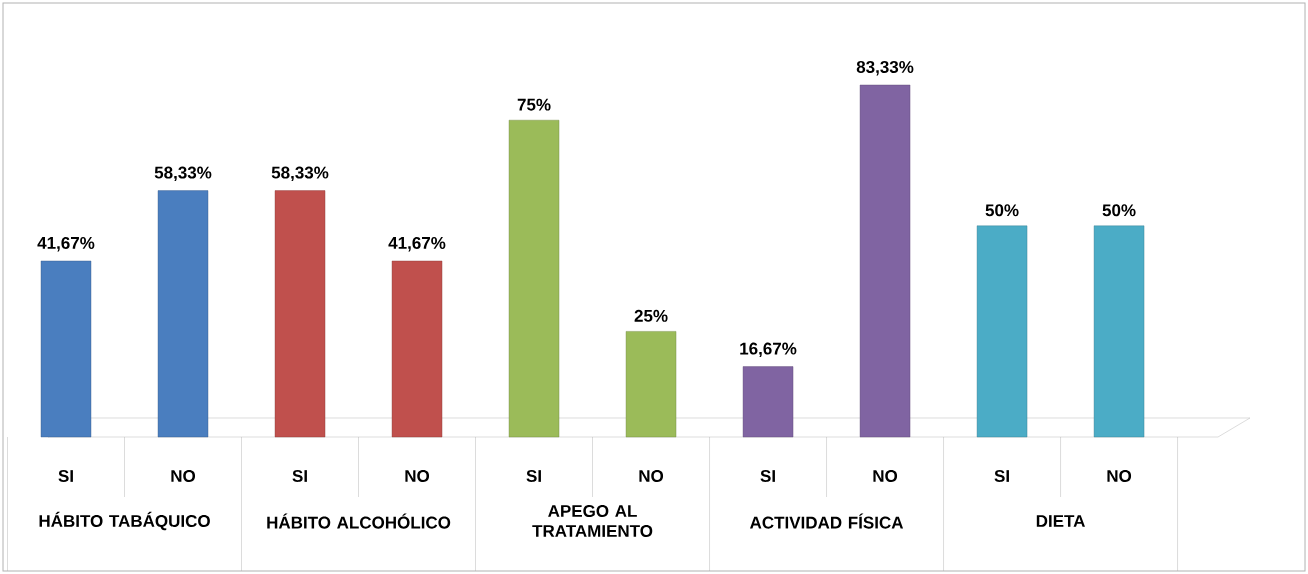  I want to click on data-label: 25%, so click(651, 315).